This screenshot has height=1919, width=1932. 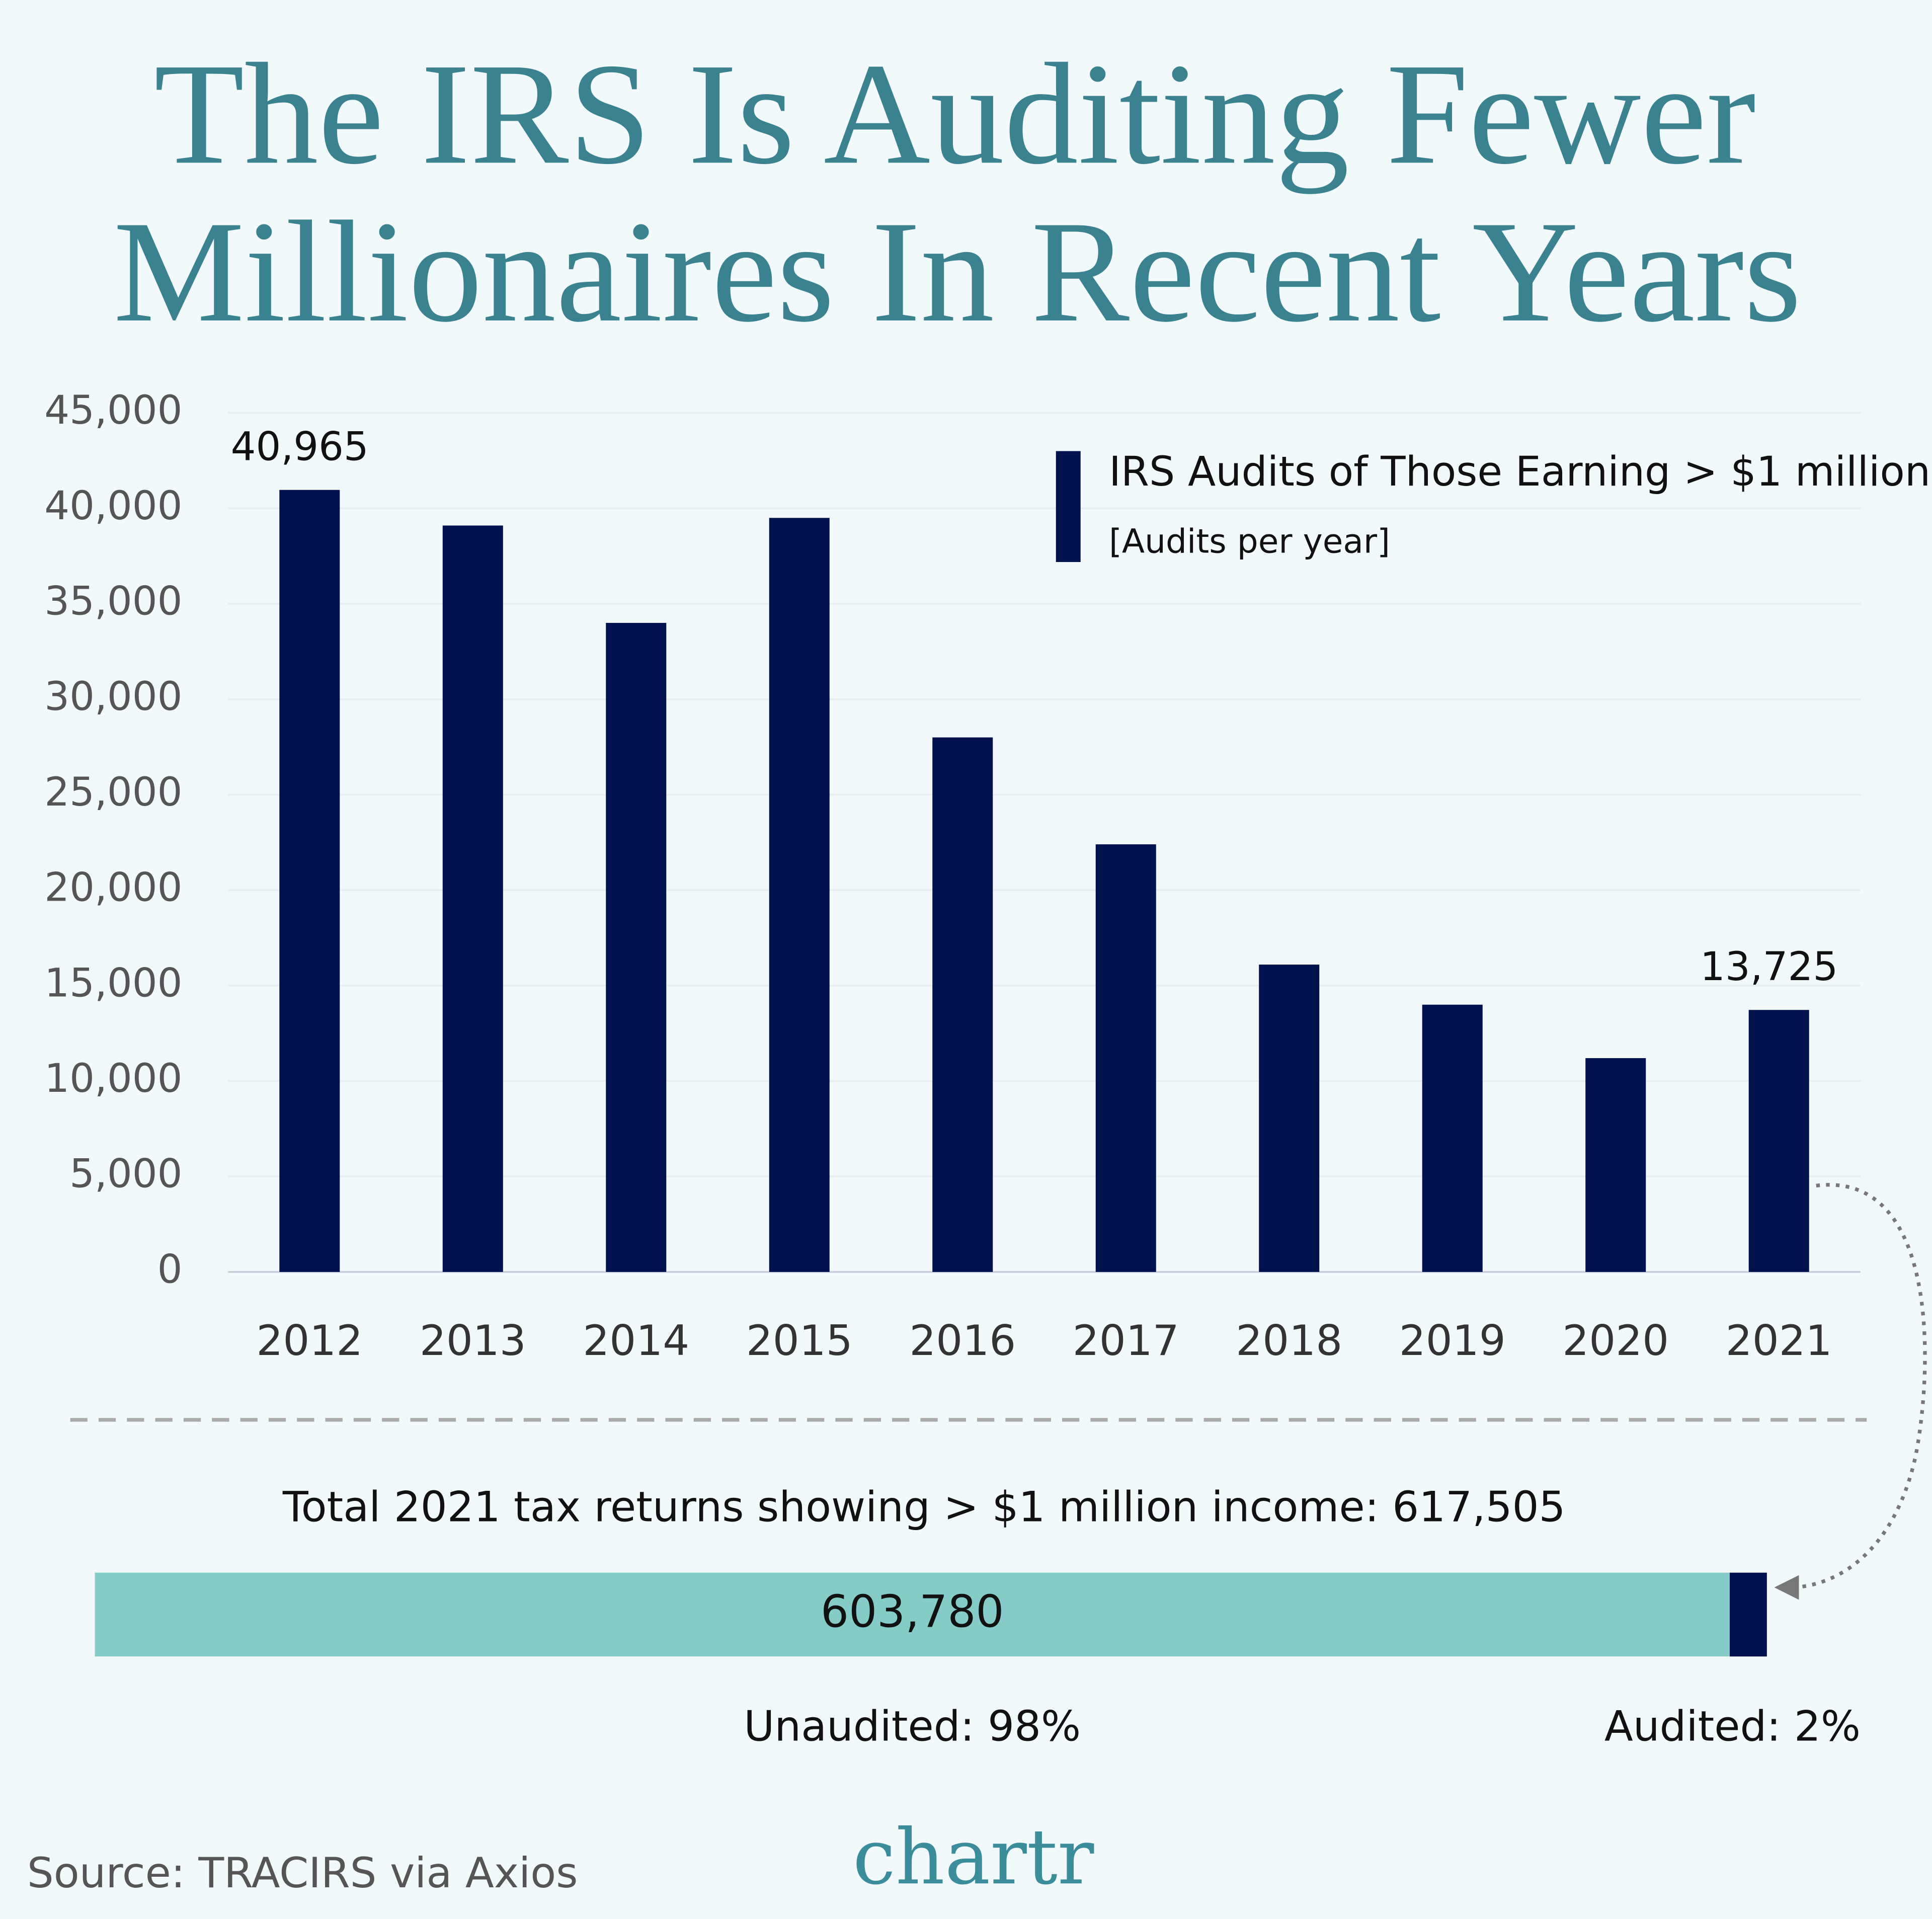 What do you see at coordinates (962, 1340) in the screenshot?
I see `x-tick-label: 2016` at bounding box center [962, 1340].